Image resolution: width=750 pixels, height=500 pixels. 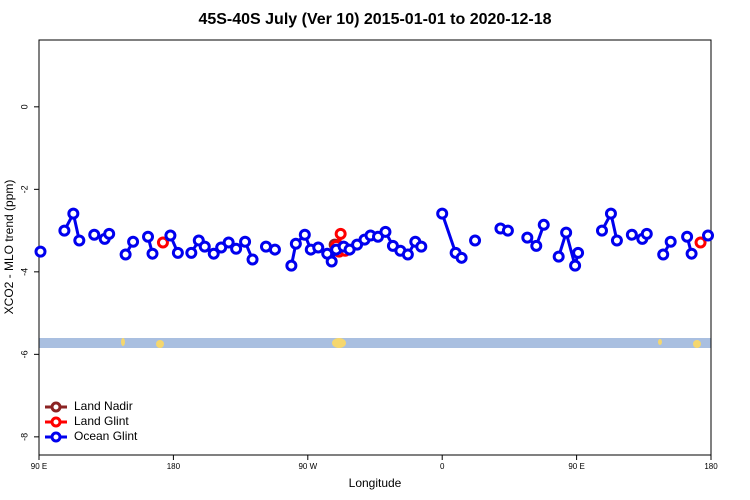 I want to click on map-strip, so click(x=375, y=343).